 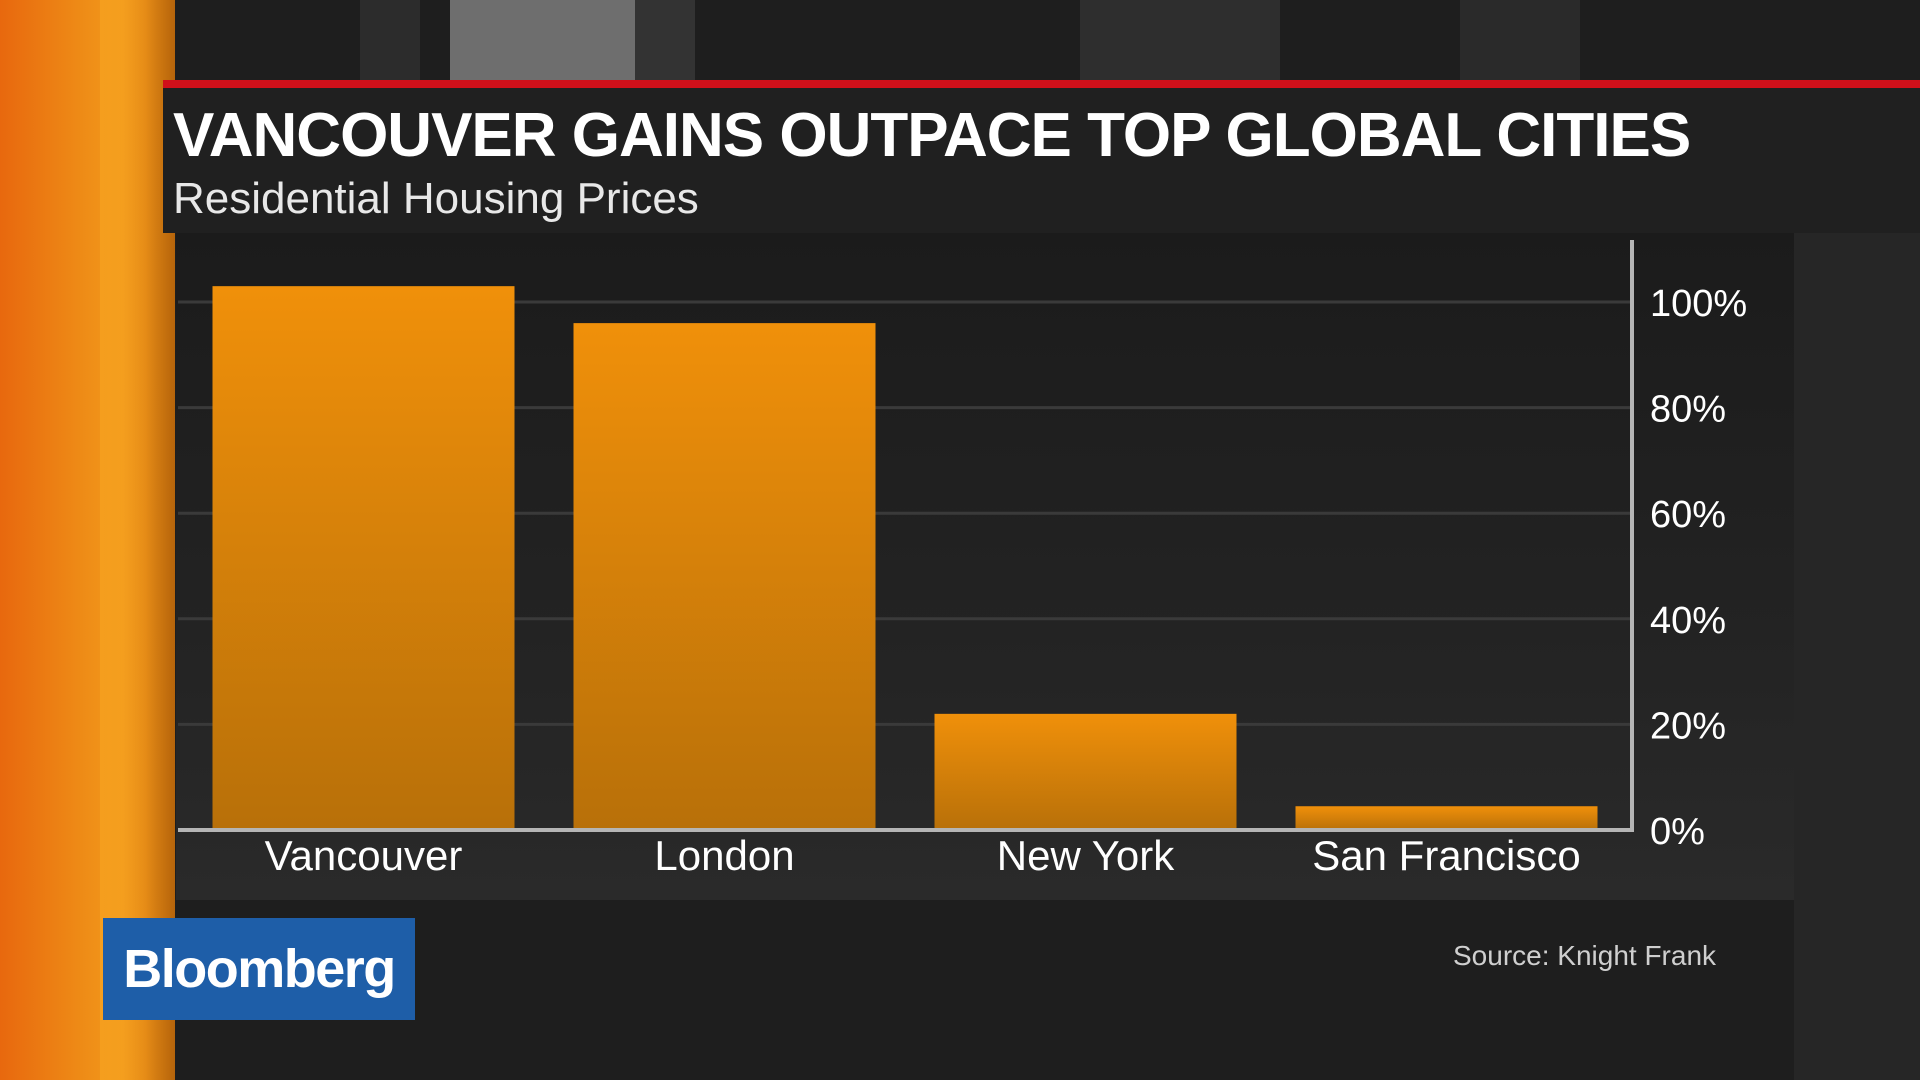 I want to click on chart-subtitle: Residential Housing Prices, so click(x=436, y=198).